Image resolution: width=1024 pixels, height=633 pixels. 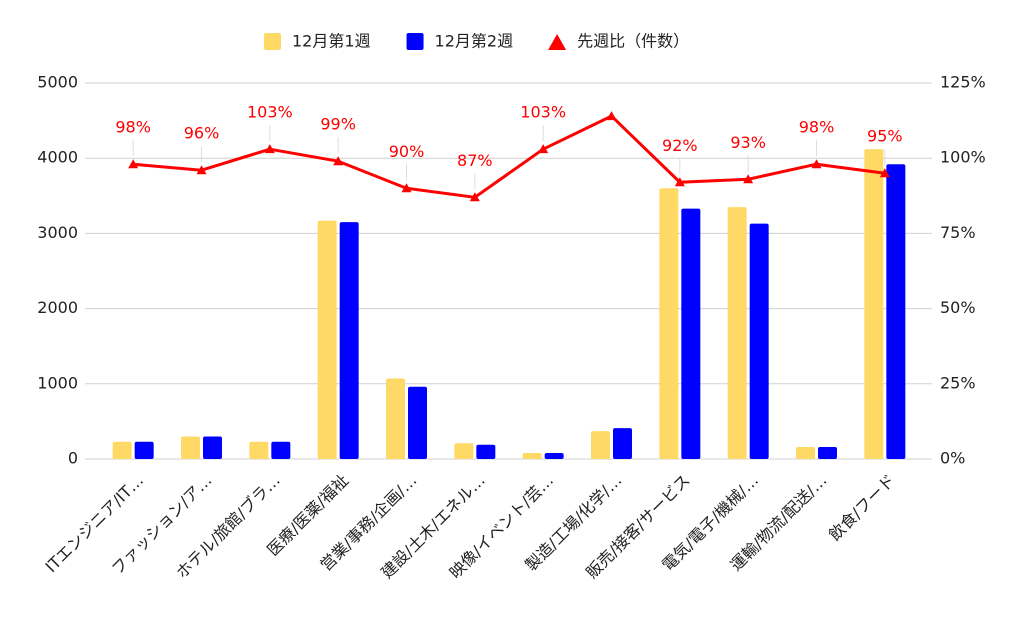 I want to click on data-label: 96%, so click(x=202, y=133).